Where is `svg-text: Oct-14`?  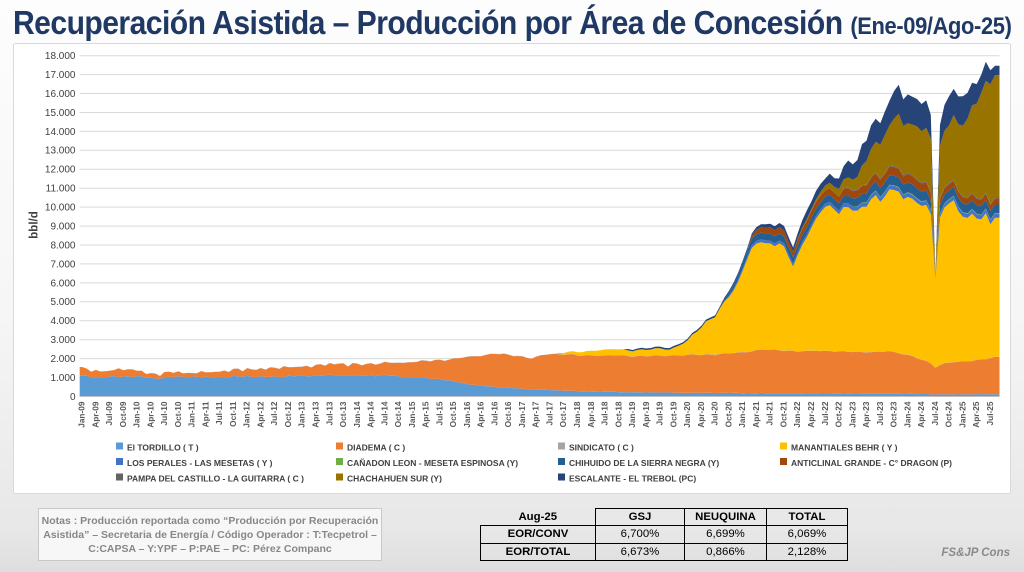 svg-text: Oct-14 is located at coordinates (398, 414).